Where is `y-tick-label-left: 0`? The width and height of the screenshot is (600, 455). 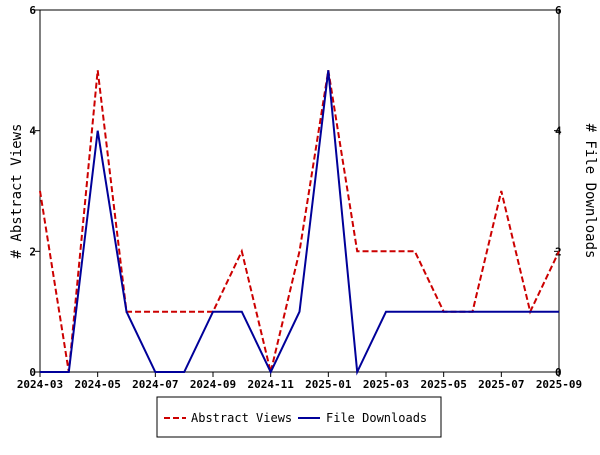 y-tick-label-left: 0 is located at coordinates (32, 372).